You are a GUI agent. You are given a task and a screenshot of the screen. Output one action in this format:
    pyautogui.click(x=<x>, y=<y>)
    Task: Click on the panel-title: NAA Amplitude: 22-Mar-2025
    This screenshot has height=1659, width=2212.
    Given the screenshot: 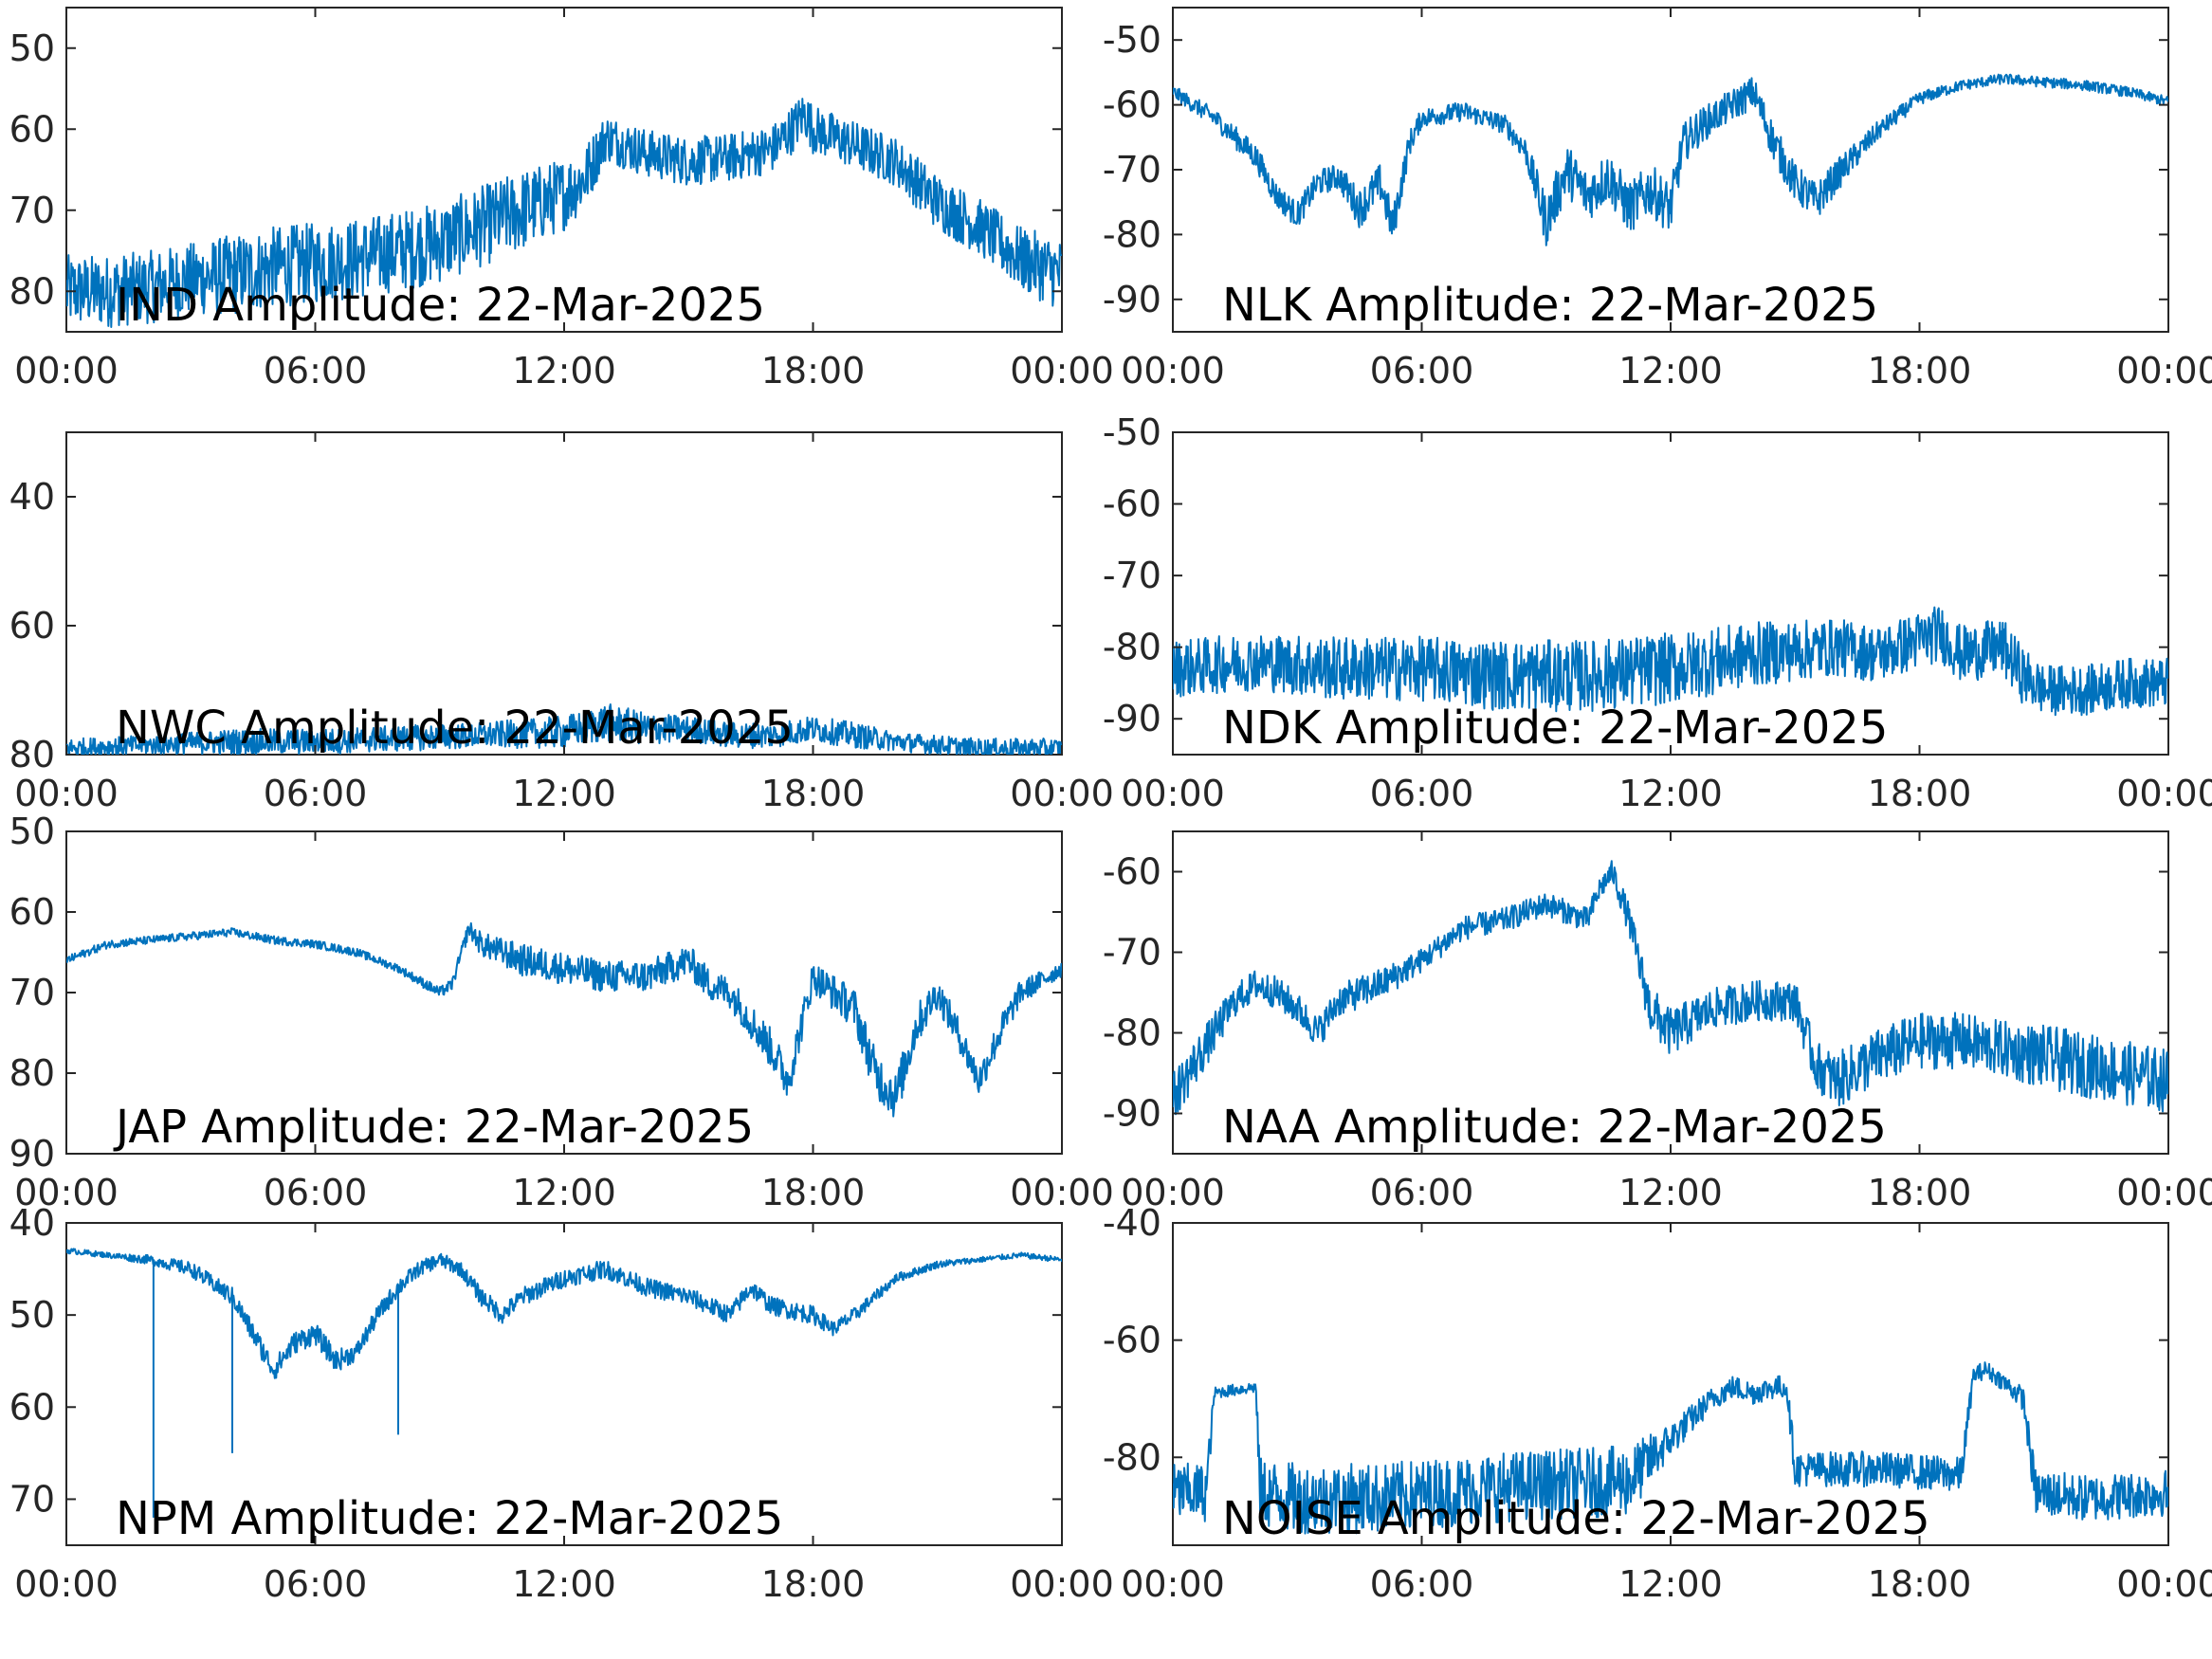 What is the action you would take?
    pyautogui.click(x=1554, y=1127)
    